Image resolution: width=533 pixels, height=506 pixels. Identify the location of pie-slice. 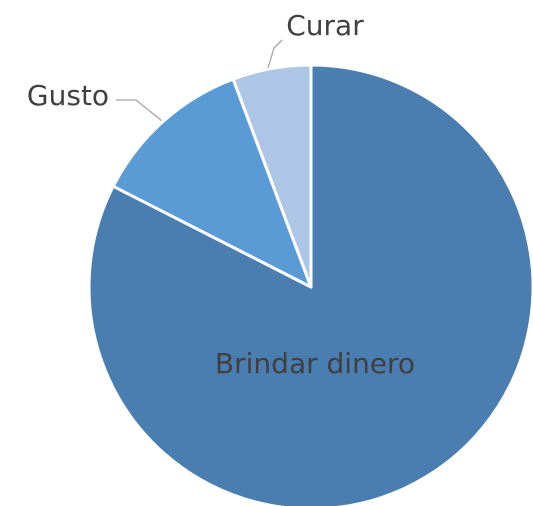
(272, 176).